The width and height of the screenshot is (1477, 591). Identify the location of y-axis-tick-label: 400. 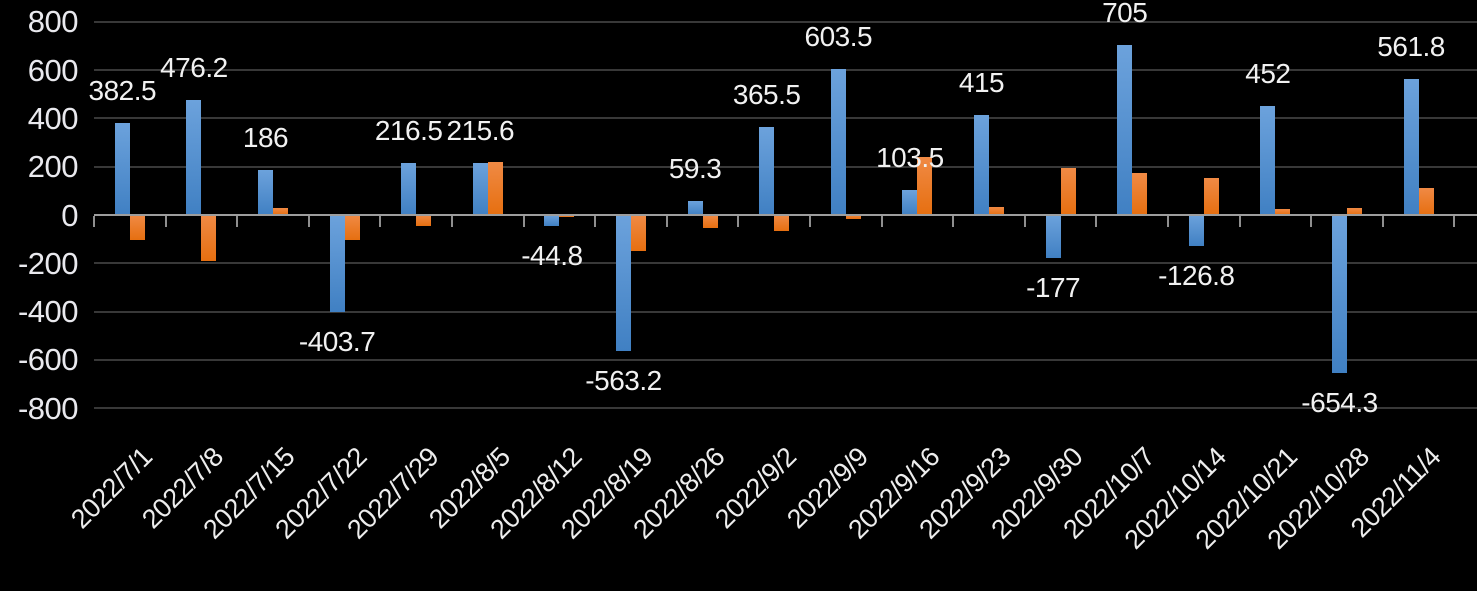
(53, 118).